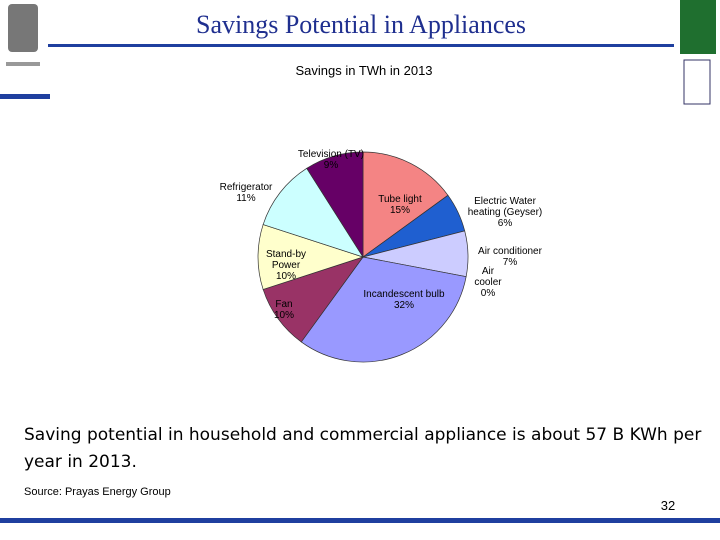 This screenshot has height=540, width=720. What do you see at coordinates (510, 262) in the screenshot?
I see `slice-value-label: 7%` at bounding box center [510, 262].